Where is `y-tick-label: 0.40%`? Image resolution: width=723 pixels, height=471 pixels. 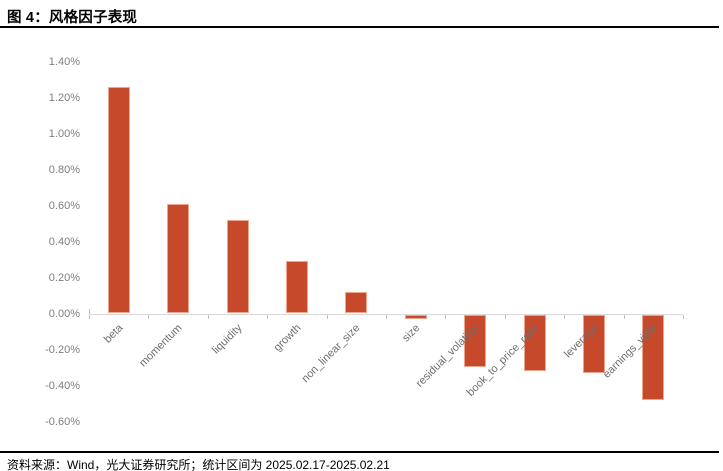
y-tick-label: 0.40% is located at coordinates (64, 241).